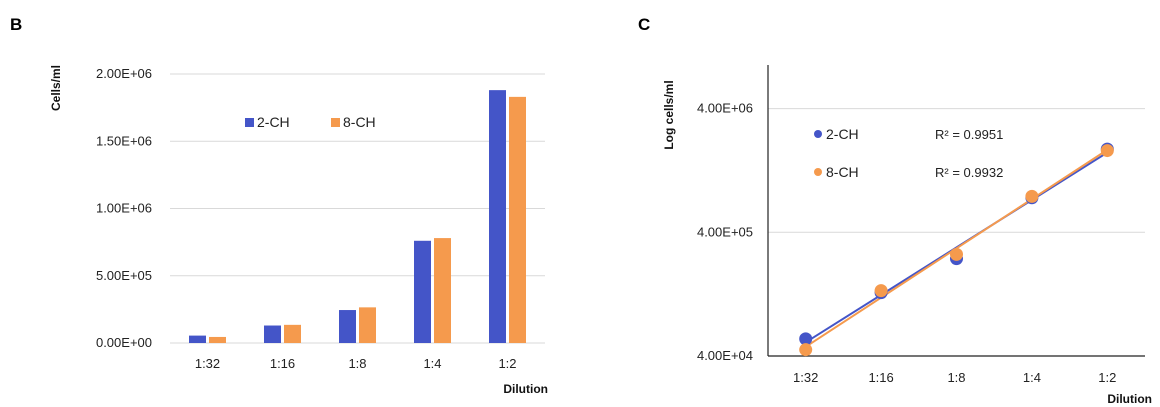 Image resolution: width=1160 pixels, height=407 pixels. I want to click on c-legend: 2-CH R² = 0.9951 8-CH R² = 0.9932, so click(908, 153).